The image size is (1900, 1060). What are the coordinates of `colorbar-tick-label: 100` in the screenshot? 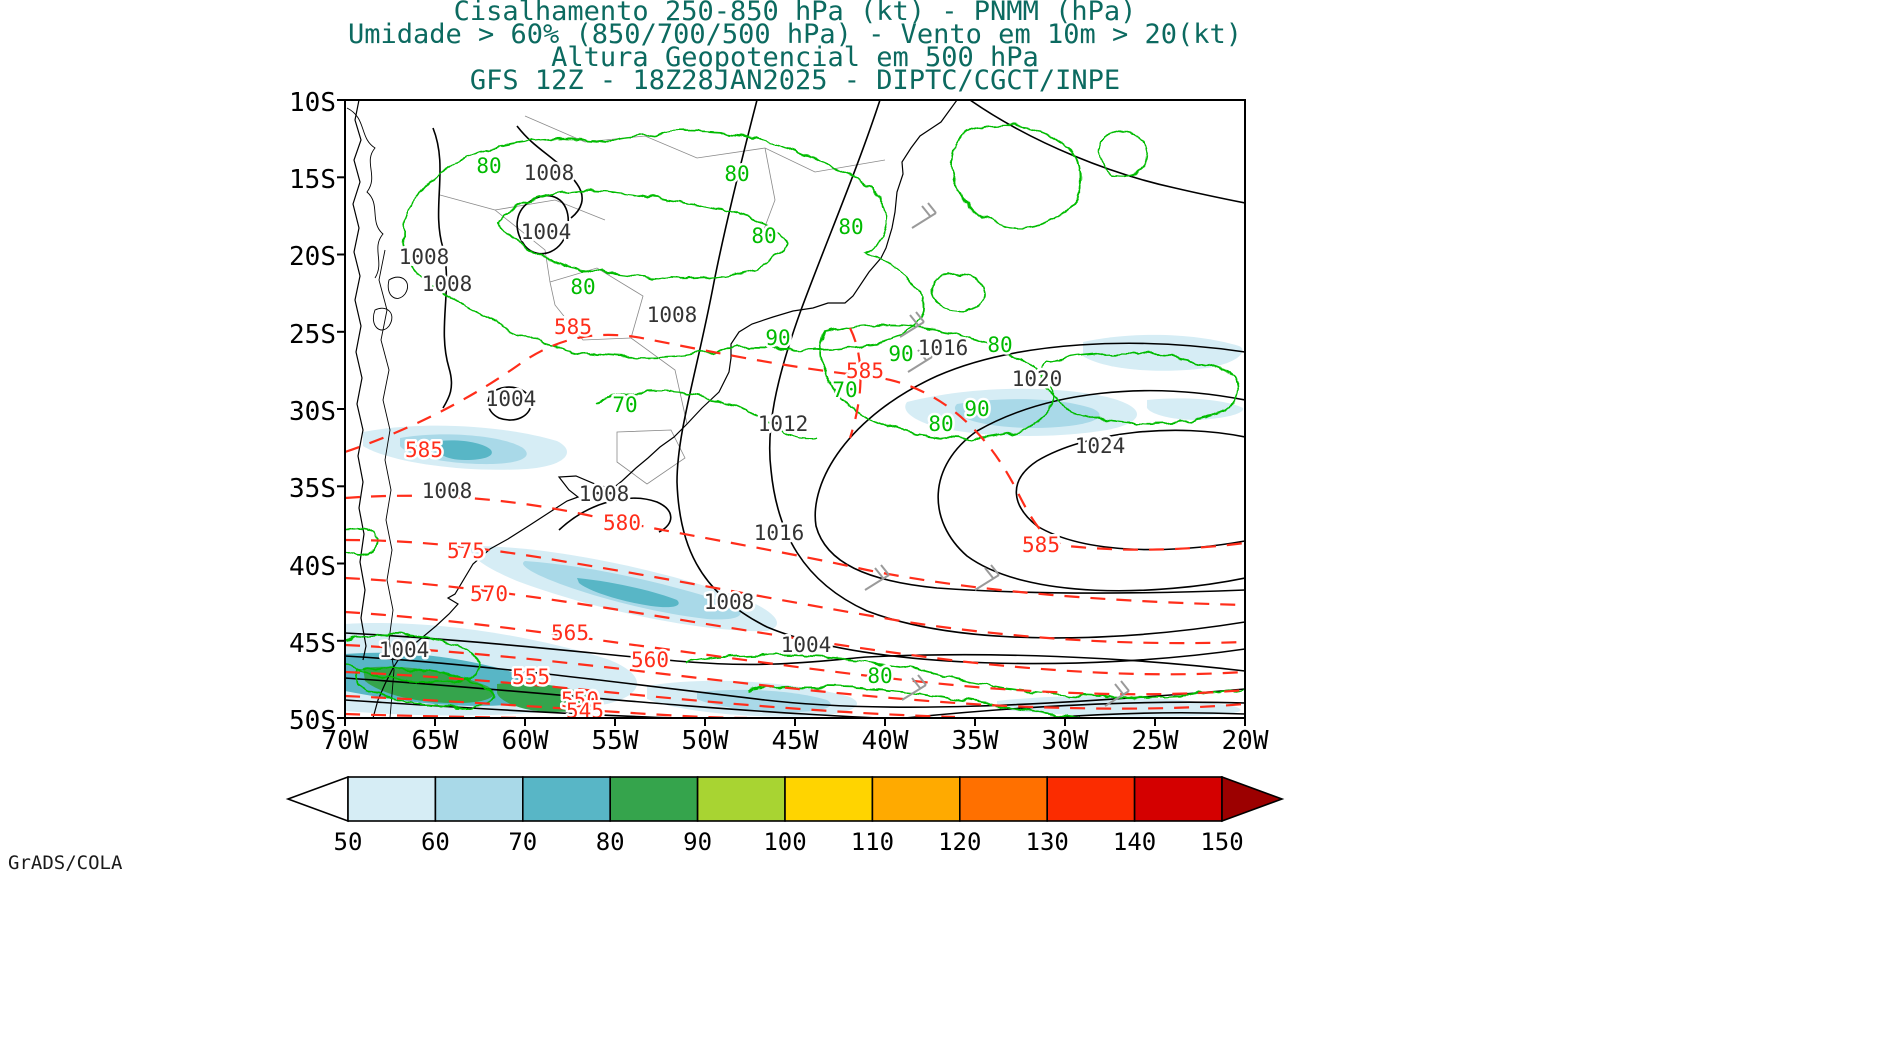 It's located at (784, 842).